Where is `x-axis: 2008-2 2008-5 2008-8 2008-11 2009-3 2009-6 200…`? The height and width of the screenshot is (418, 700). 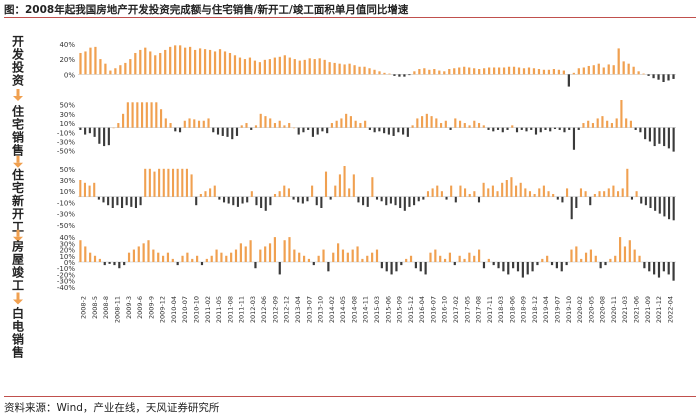
x-axis: 2008-2 2008-5 2008-8 2008-11 2009-3 2009-6 200… is located at coordinates (377, 309).